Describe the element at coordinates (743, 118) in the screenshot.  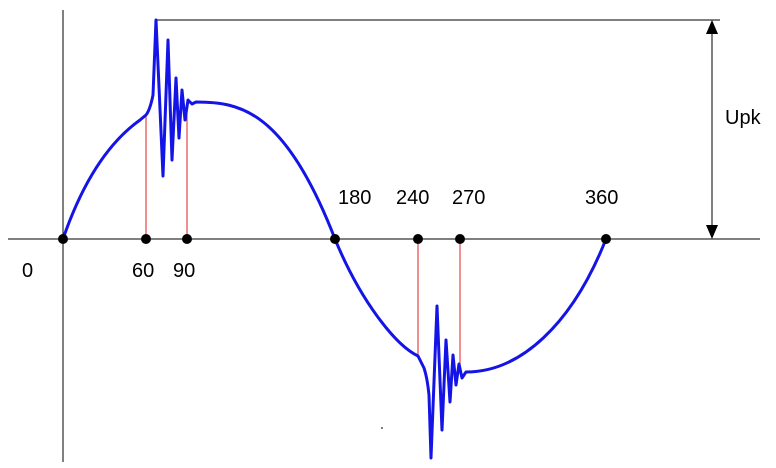
I see `upk-label: Upk` at that location.